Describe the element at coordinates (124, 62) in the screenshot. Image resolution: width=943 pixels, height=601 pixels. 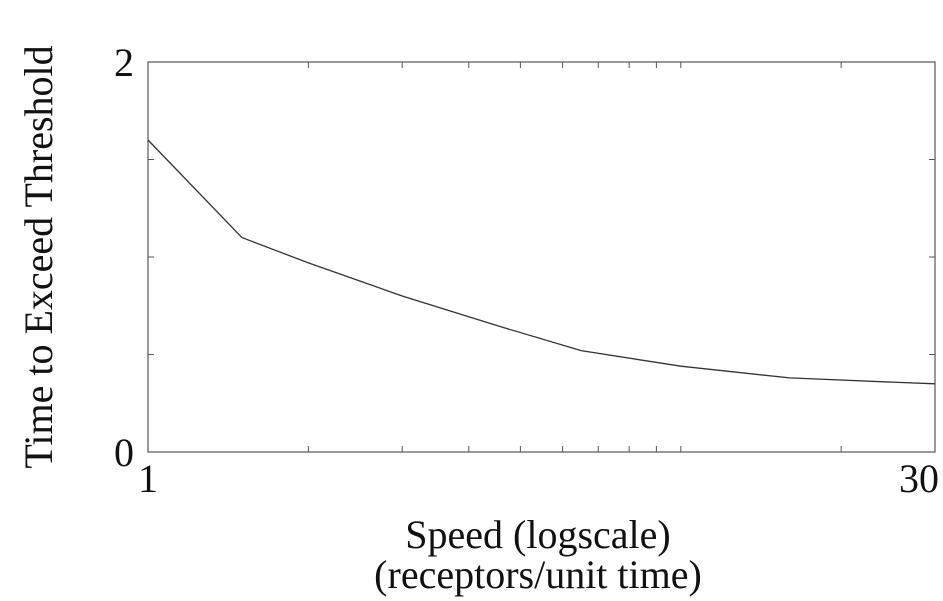
I see `y-tick-label: 2` at that location.